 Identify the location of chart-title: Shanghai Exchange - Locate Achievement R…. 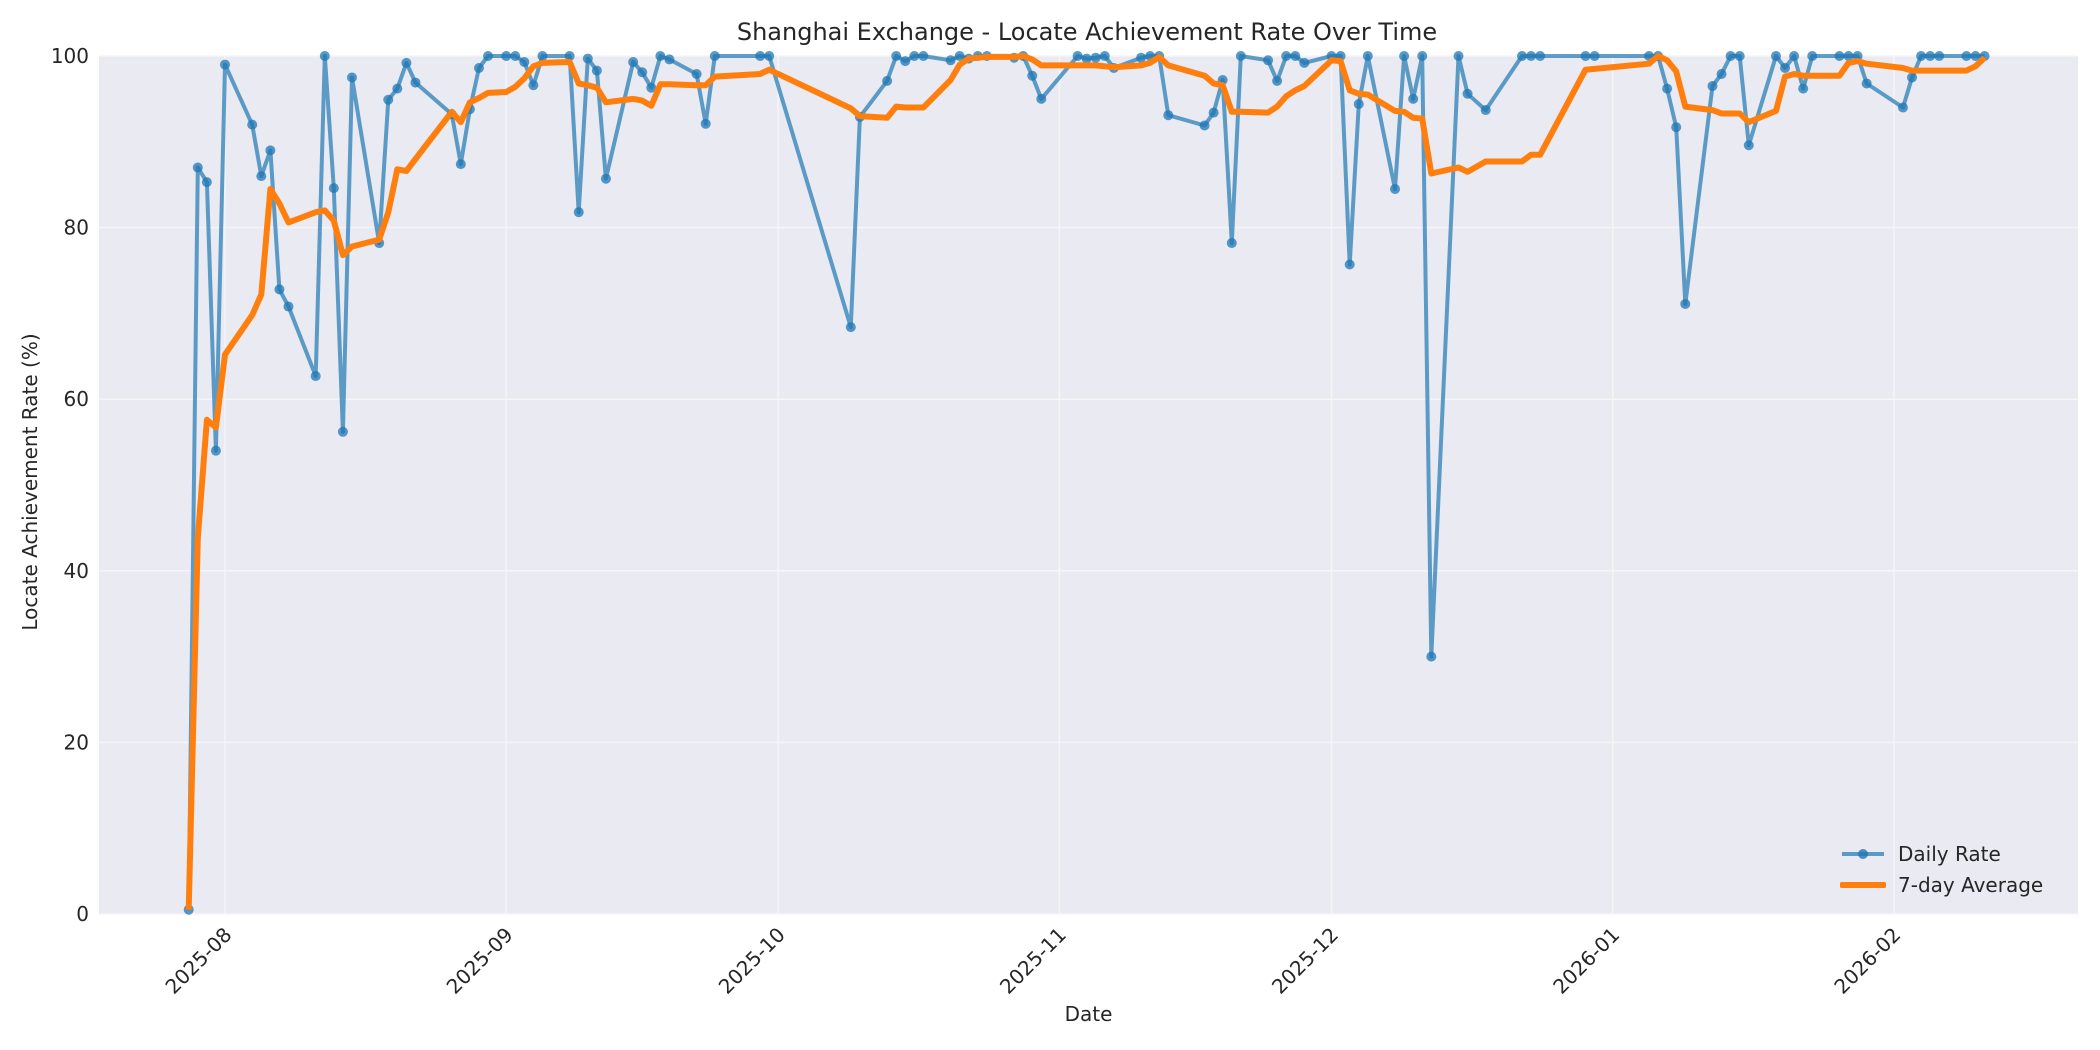
(1087, 32).